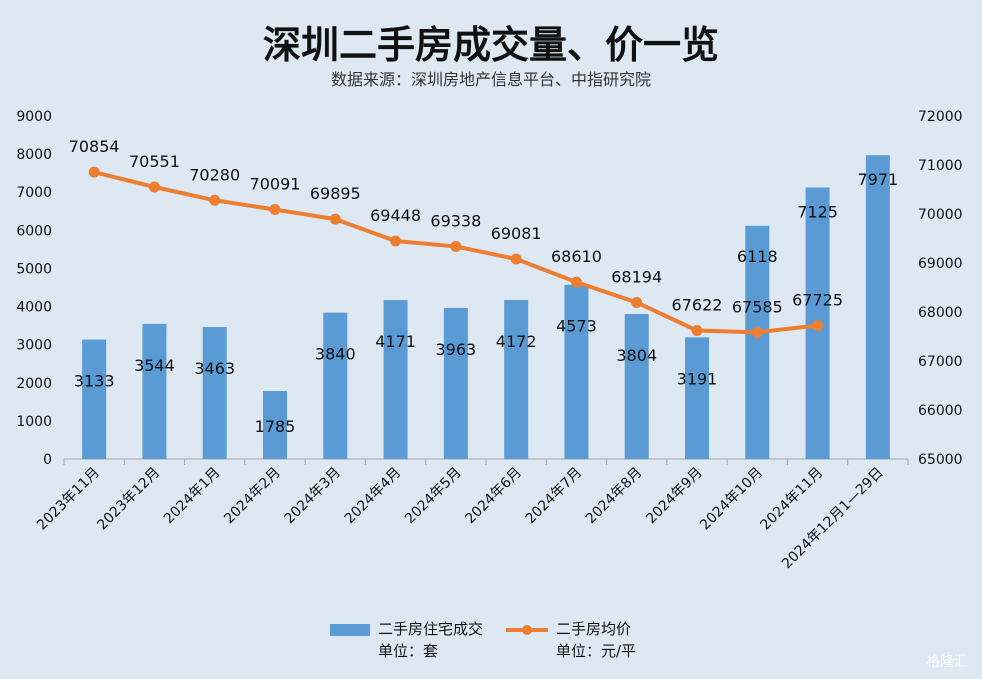 The image size is (982, 679). I want to click on y-left-tick-label: 3000, so click(34, 346).